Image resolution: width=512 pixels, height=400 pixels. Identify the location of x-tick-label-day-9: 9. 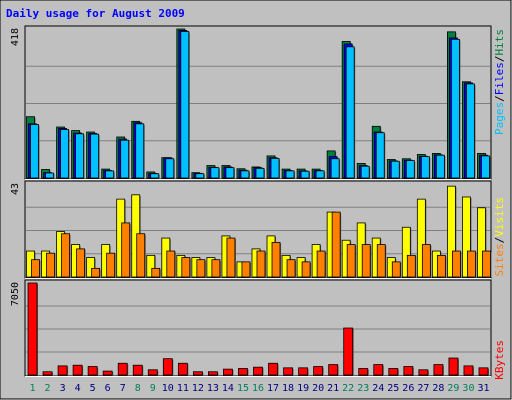
(153, 388).